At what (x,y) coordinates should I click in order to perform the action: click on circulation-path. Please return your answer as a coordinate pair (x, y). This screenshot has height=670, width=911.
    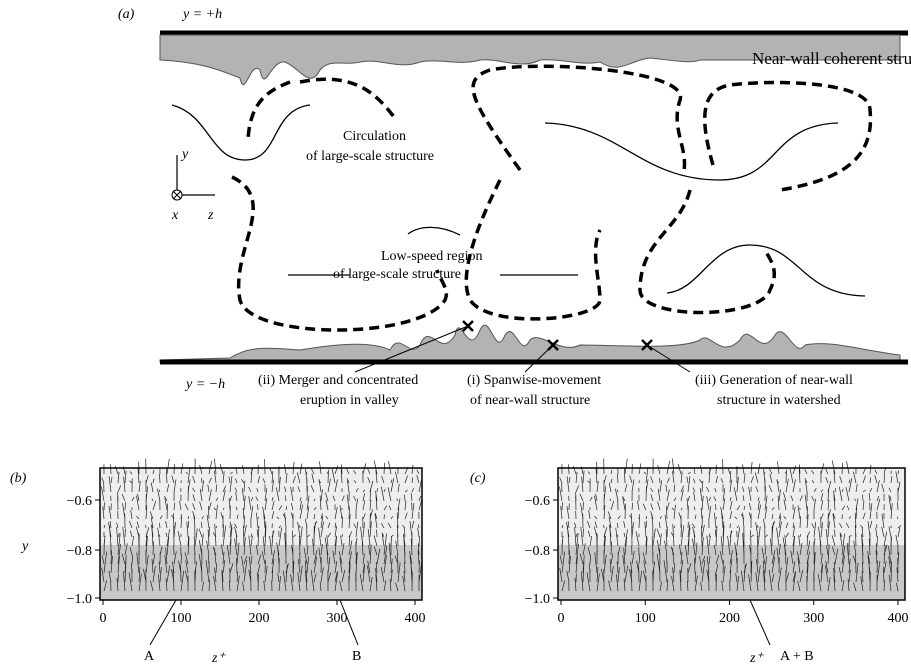
    Looking at the image, I should click on (533, 250).